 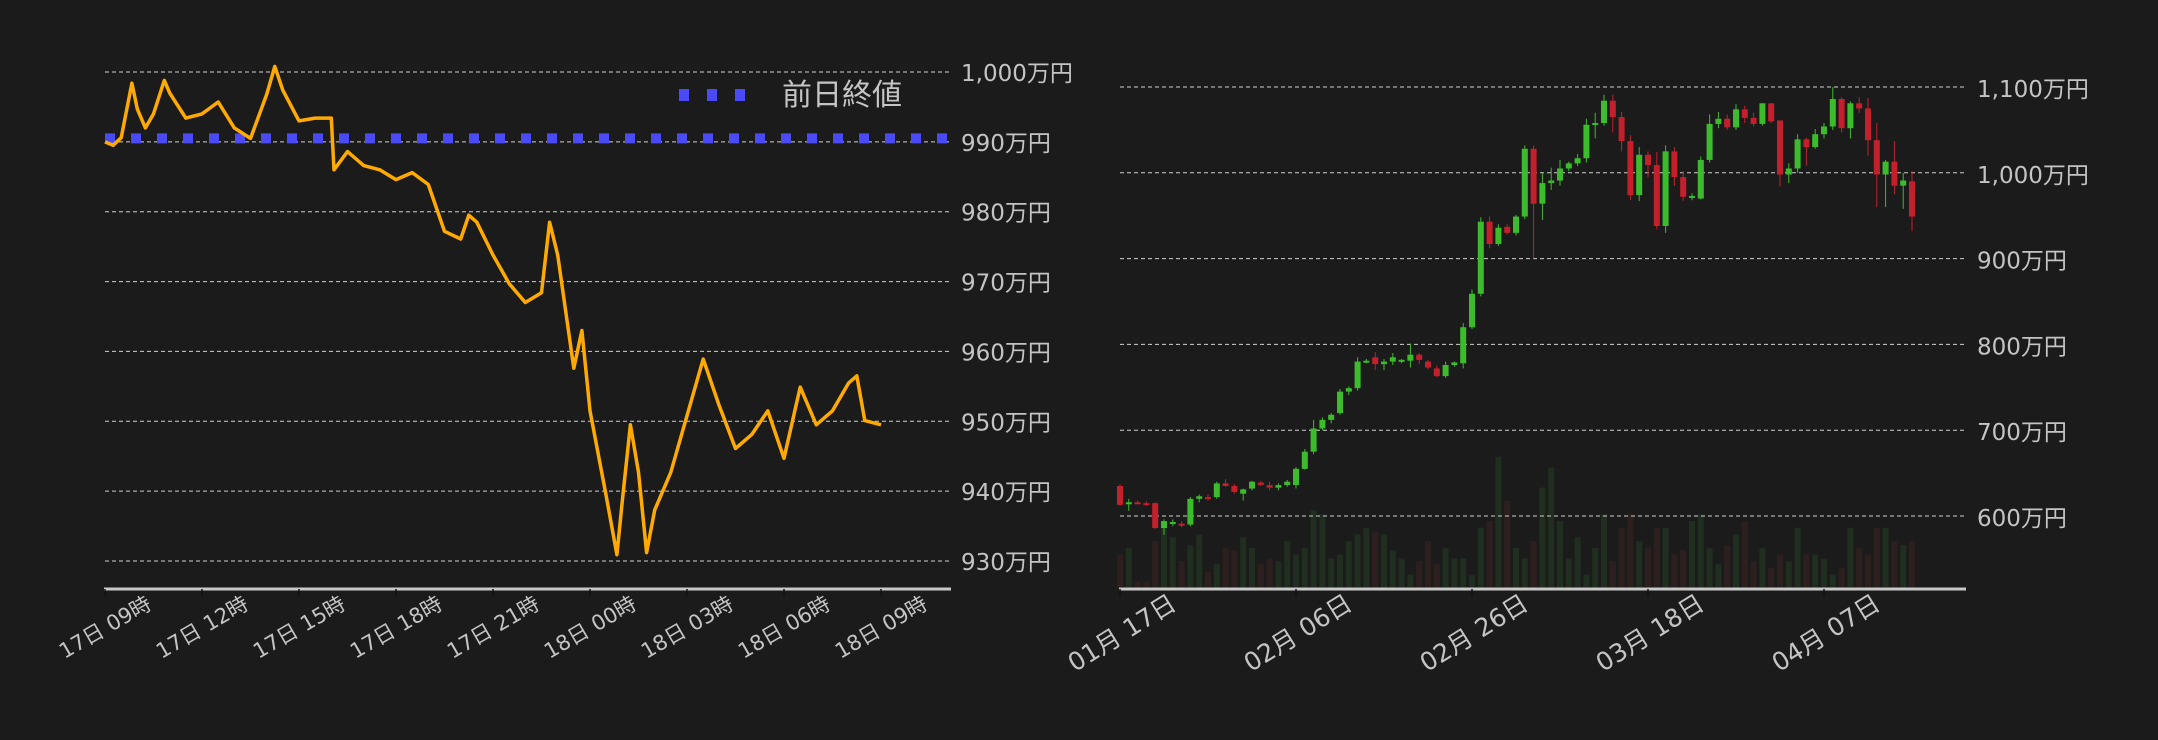 I want to click on y-axis-labels: 1,100万円 1,000万円 900万円 800万円 700万円 600万円, so click(x=2033, y=304).